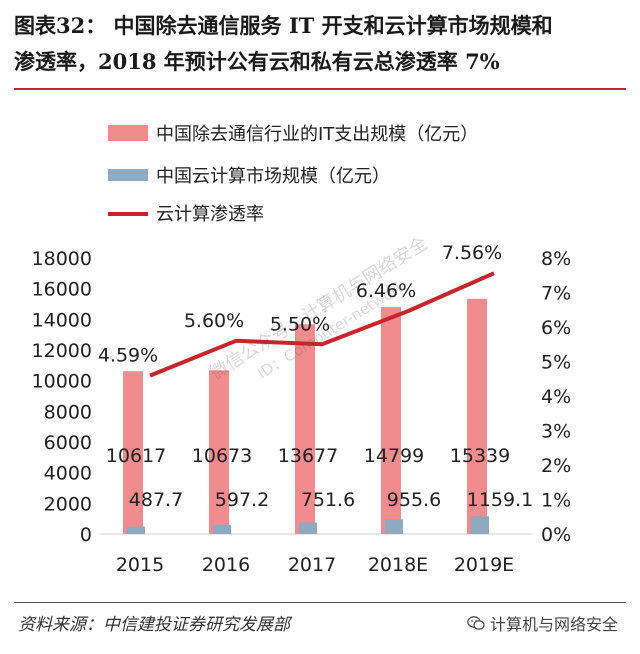 This screenshot has width=640, height=654. What do you see at coordinates (556, 397) in the screenshot?
I see `y-right-tick-label: 4%` at bounding box center [556, 397].